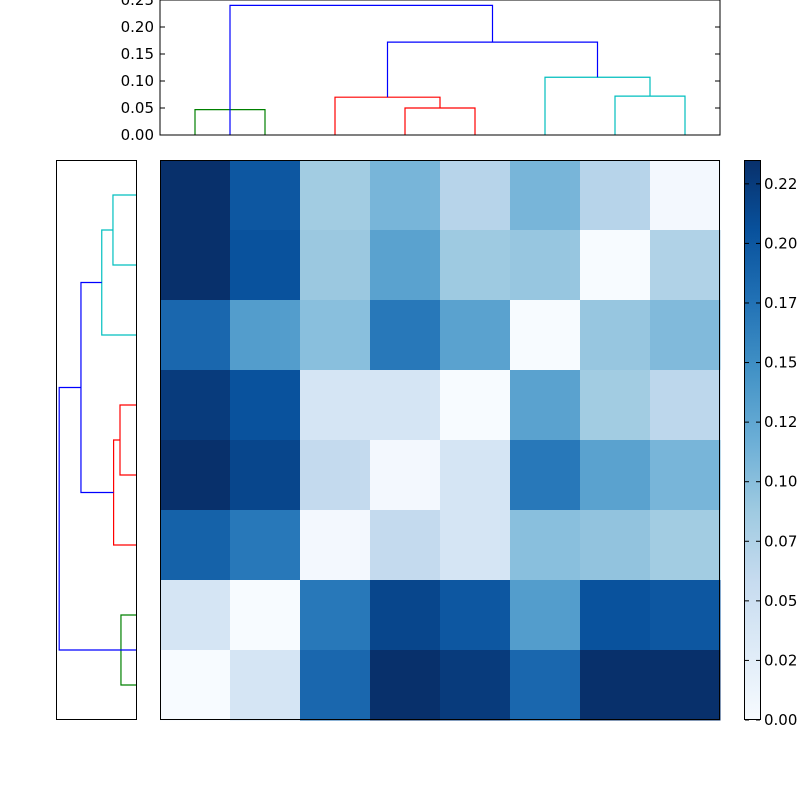  Describe the element at coordinates (137, 81) in the screenshot. I see `top-dendrogram-tick-label: 0.10` at that location.